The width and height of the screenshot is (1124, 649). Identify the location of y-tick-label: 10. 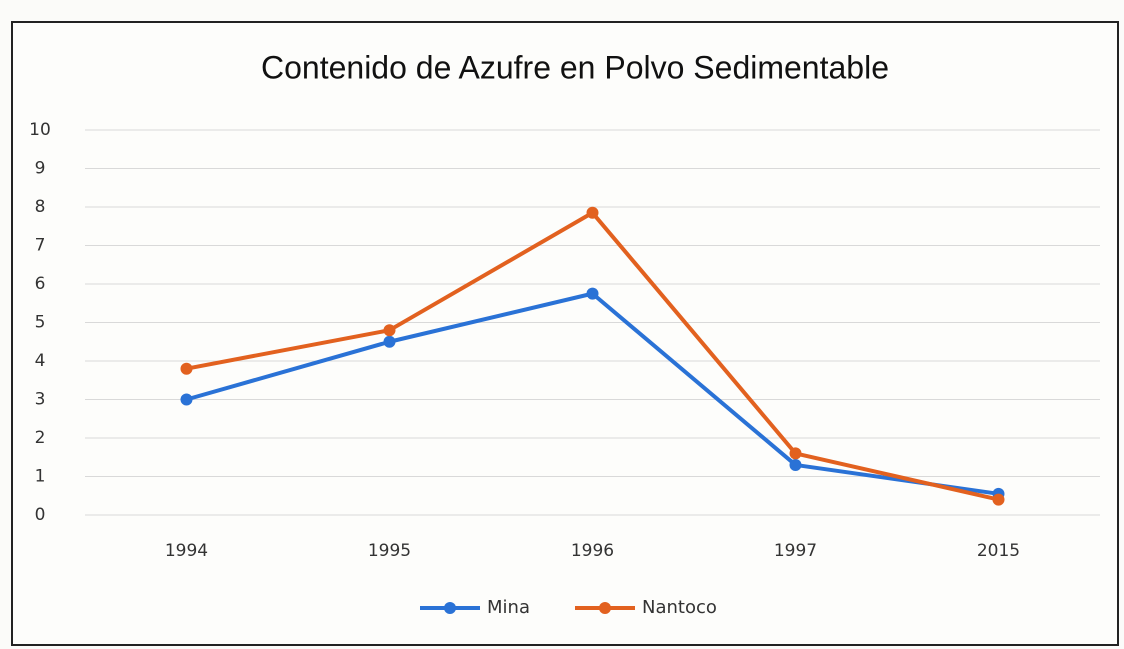
(40, 130).